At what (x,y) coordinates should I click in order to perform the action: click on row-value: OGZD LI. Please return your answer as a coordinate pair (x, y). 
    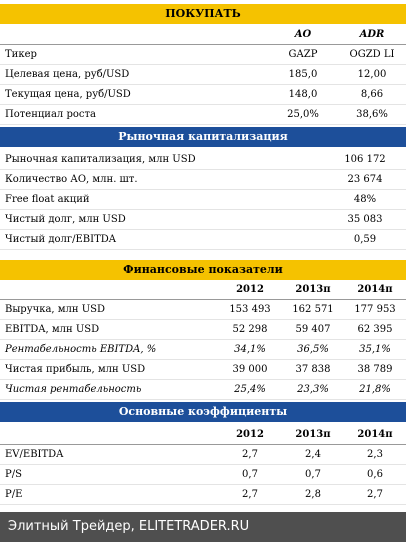
    Looking at the image, I should click on (372, 54).